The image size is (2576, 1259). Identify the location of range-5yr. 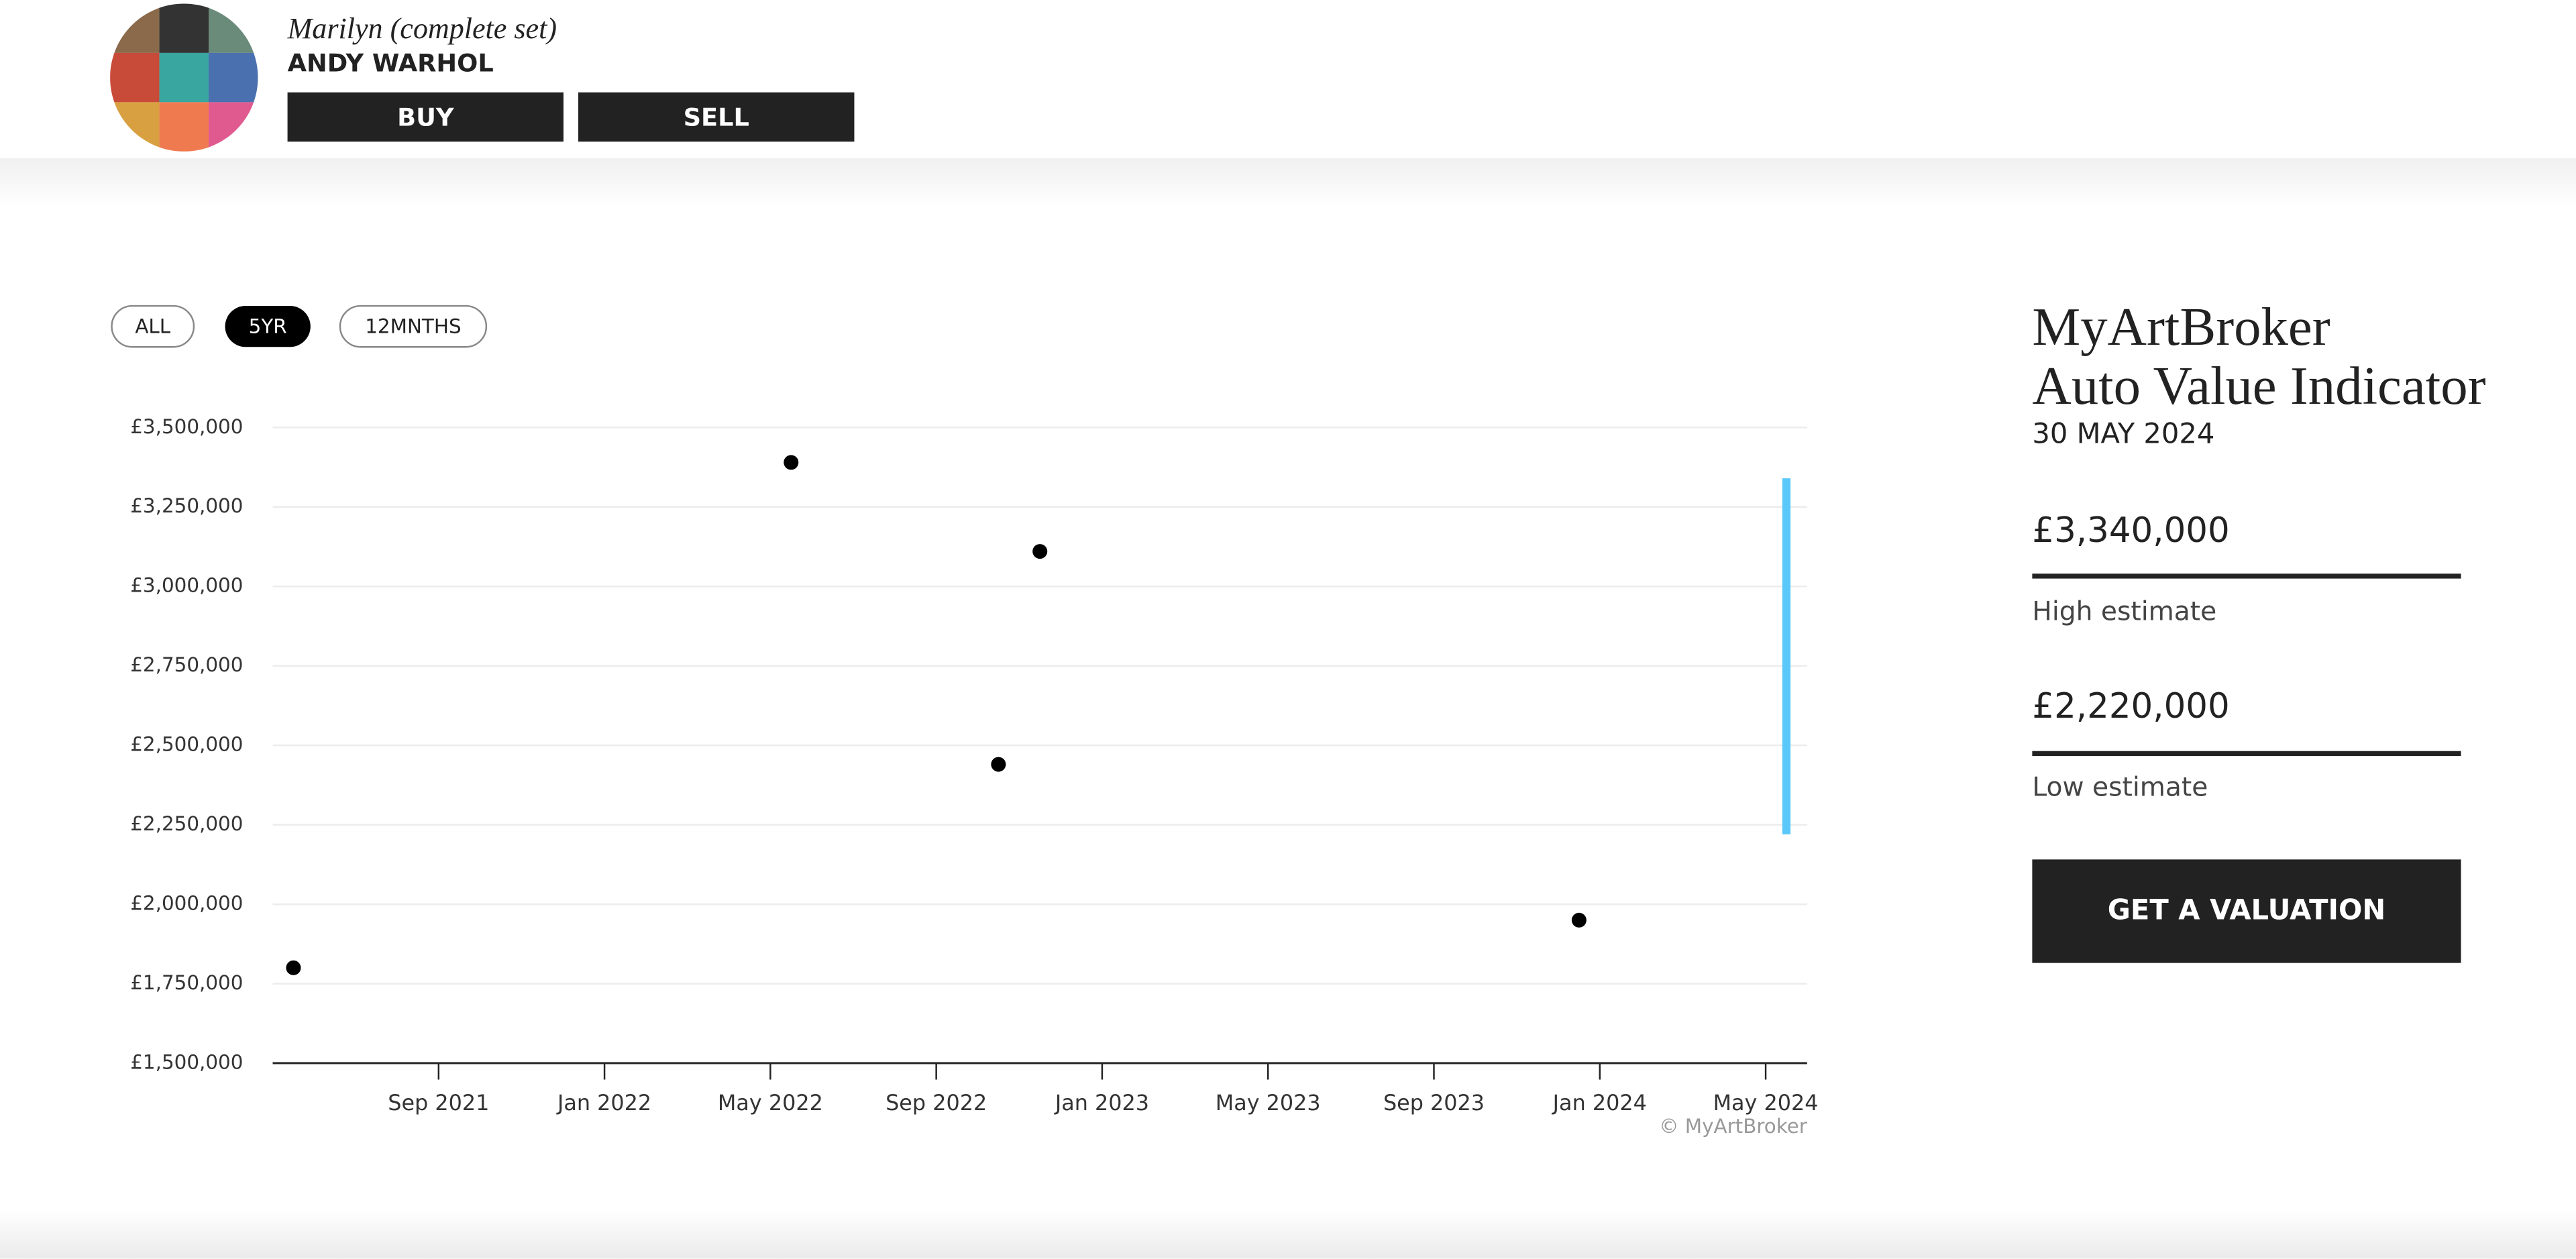
(268, 326).